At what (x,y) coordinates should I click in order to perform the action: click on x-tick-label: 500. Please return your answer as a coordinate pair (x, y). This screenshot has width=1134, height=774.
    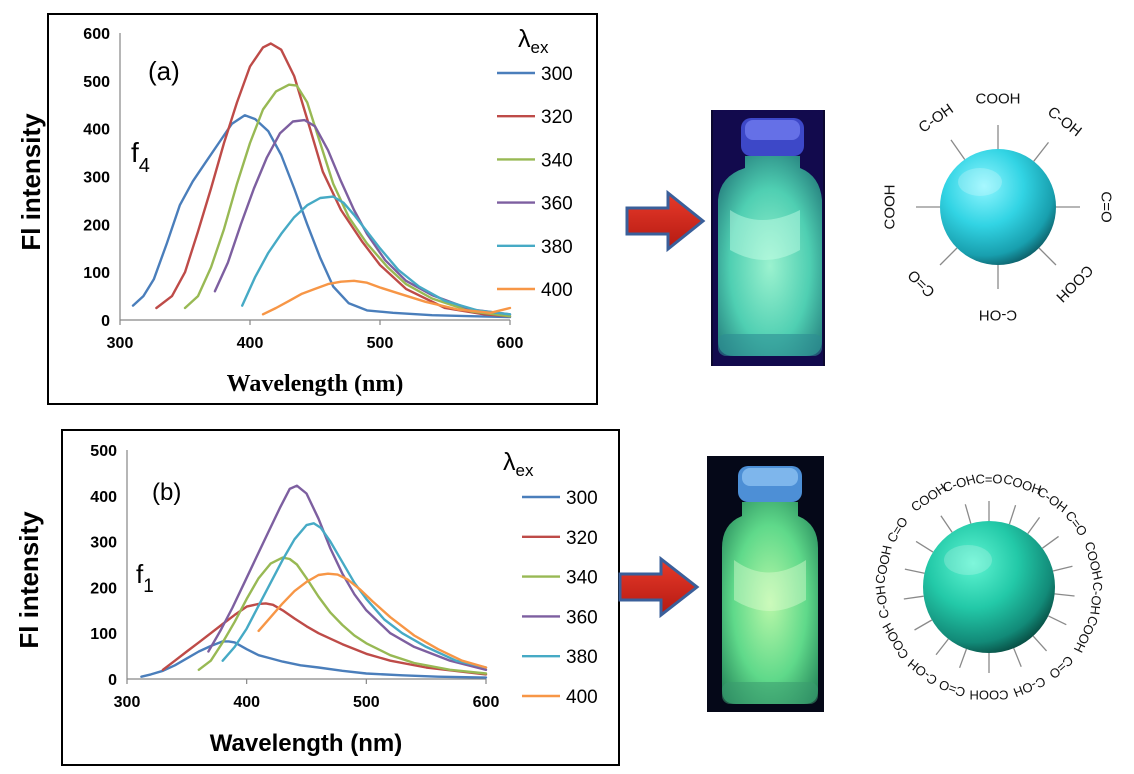
    Looking at the image, I should click on (366, 702).